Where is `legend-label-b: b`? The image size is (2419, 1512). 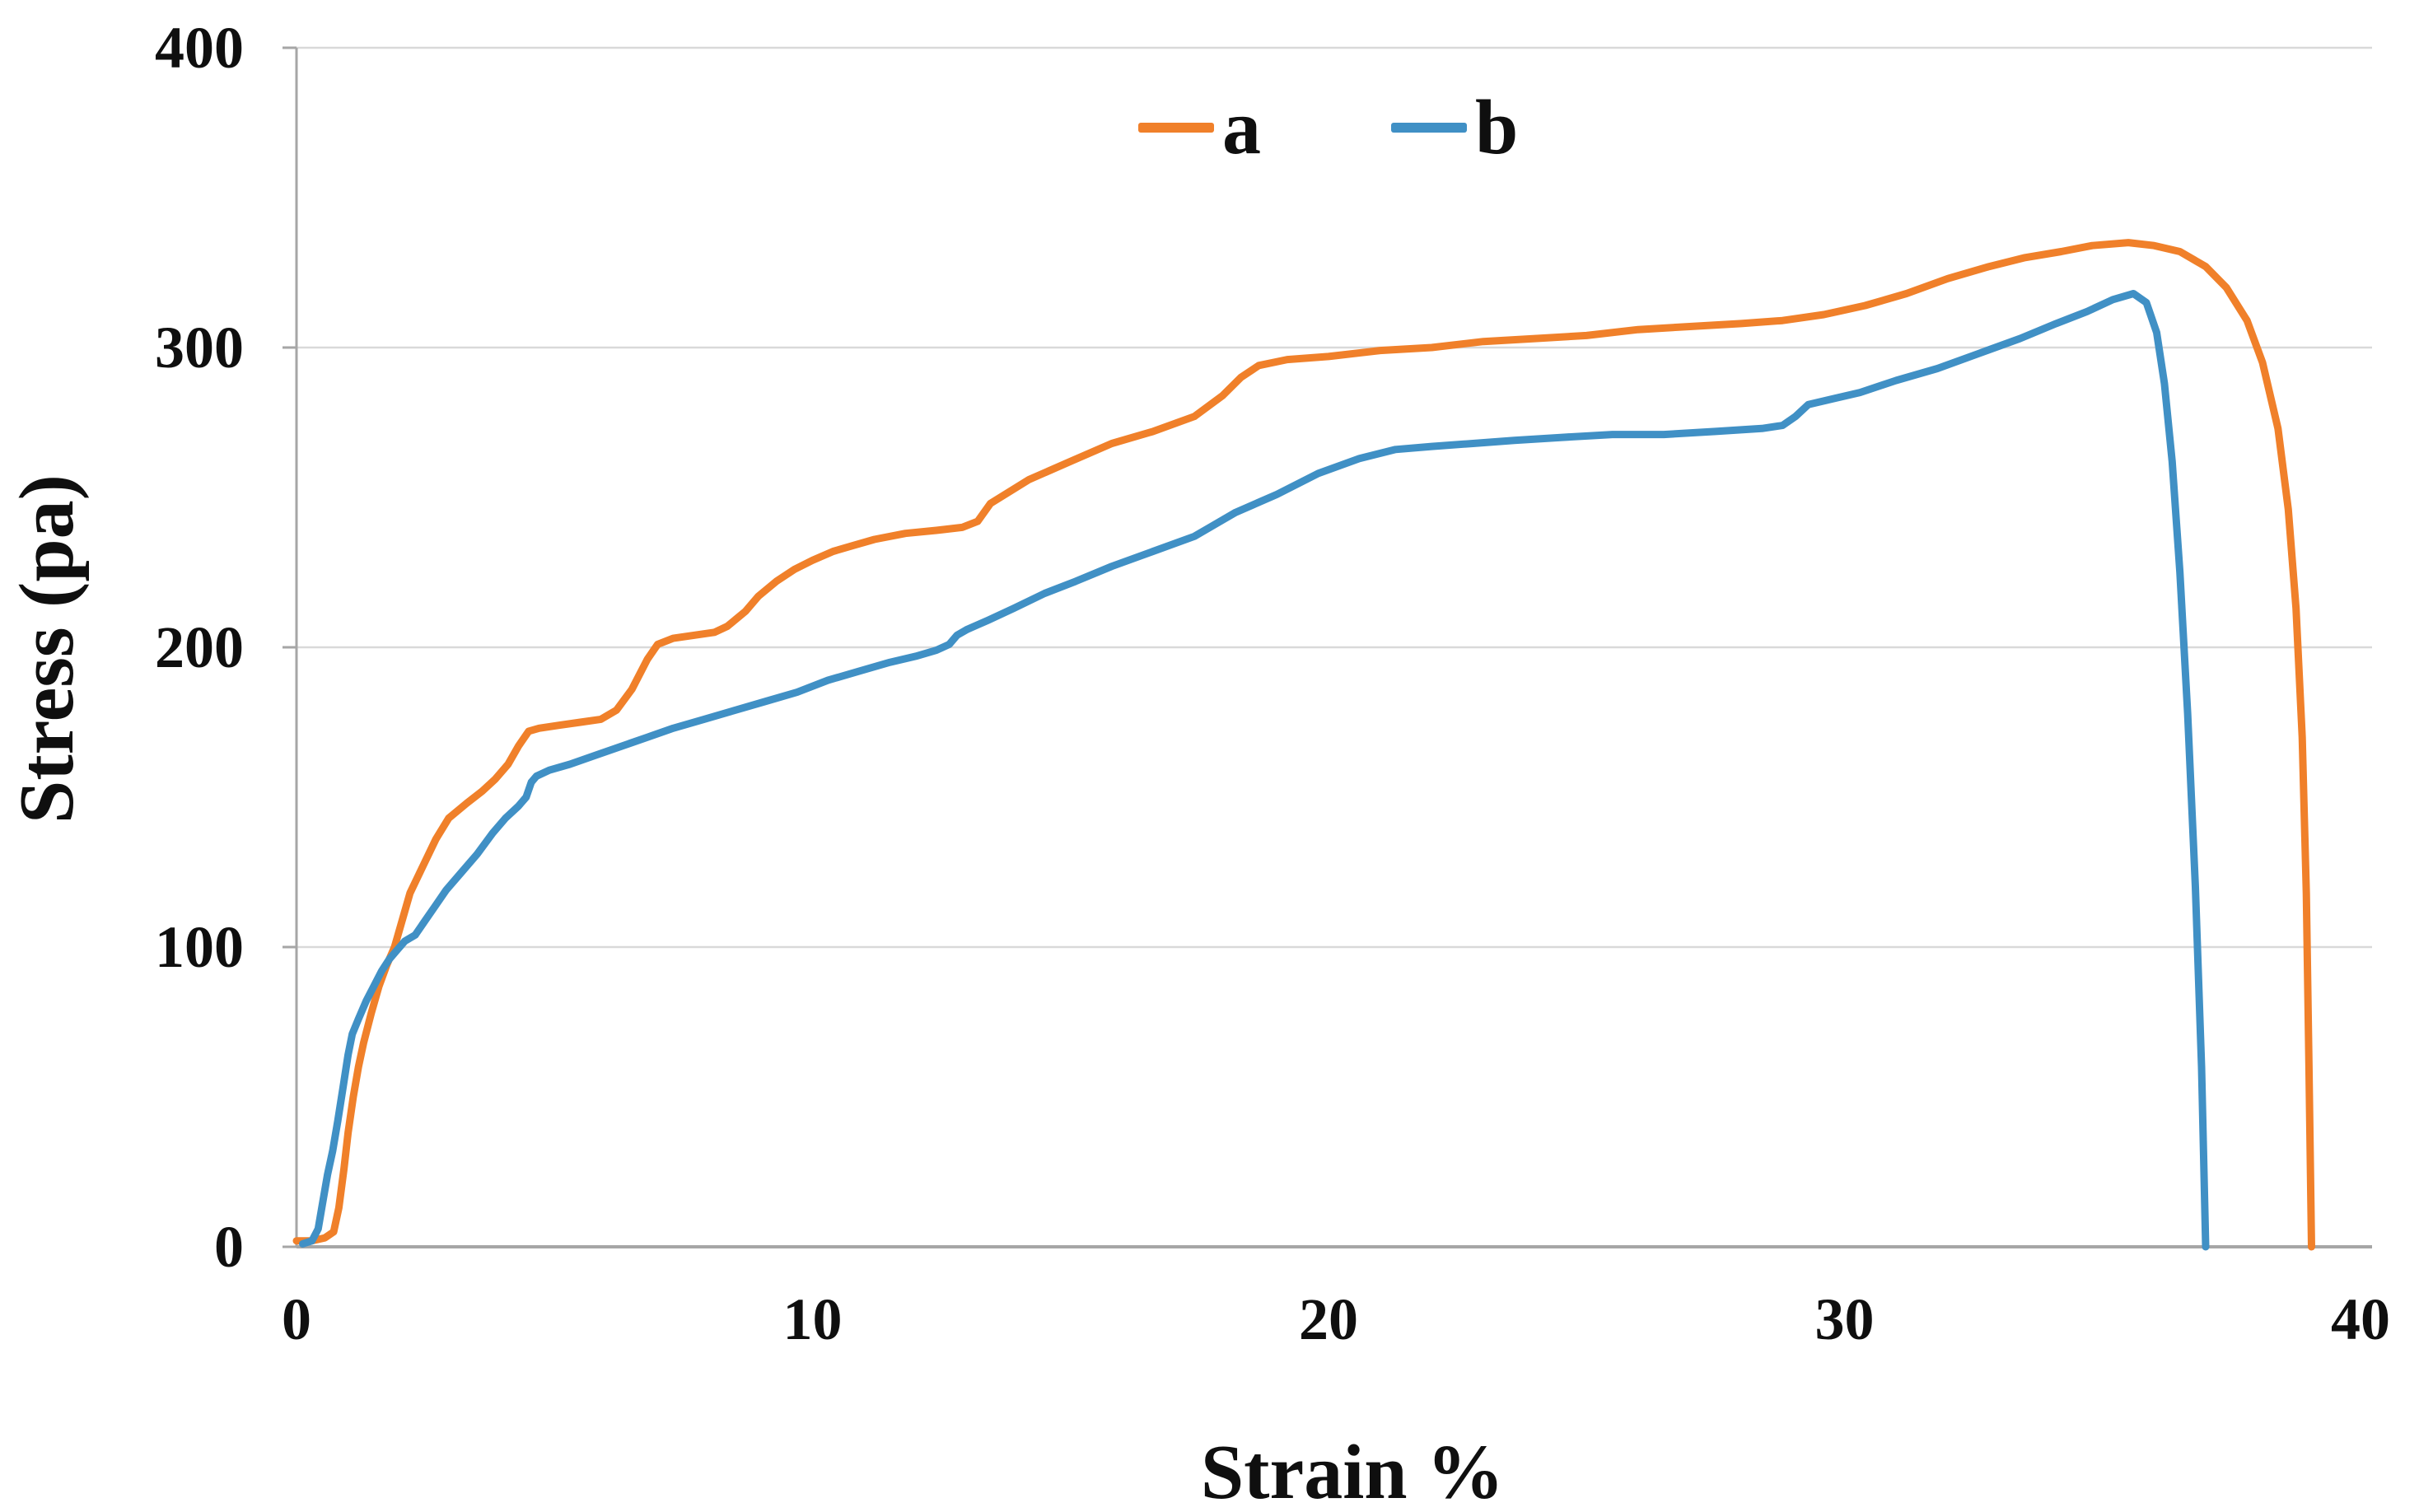 legend-label-b: b is located at coordinates (1497, 127).